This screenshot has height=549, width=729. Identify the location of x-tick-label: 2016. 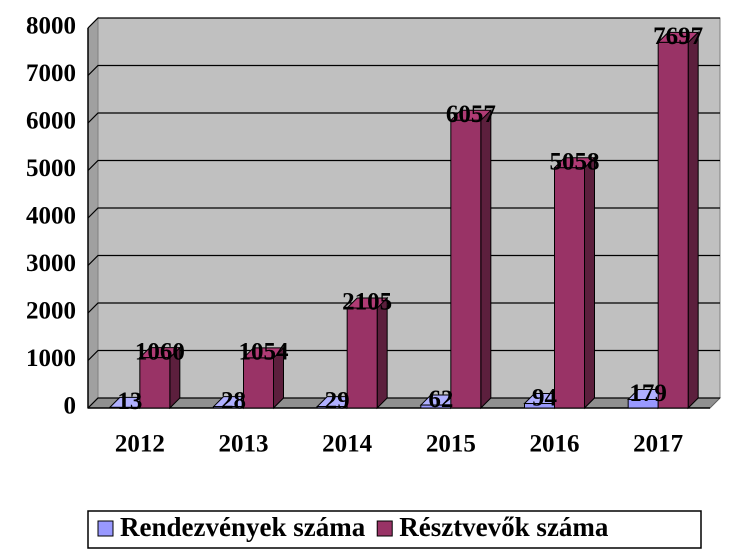
(555, 444).